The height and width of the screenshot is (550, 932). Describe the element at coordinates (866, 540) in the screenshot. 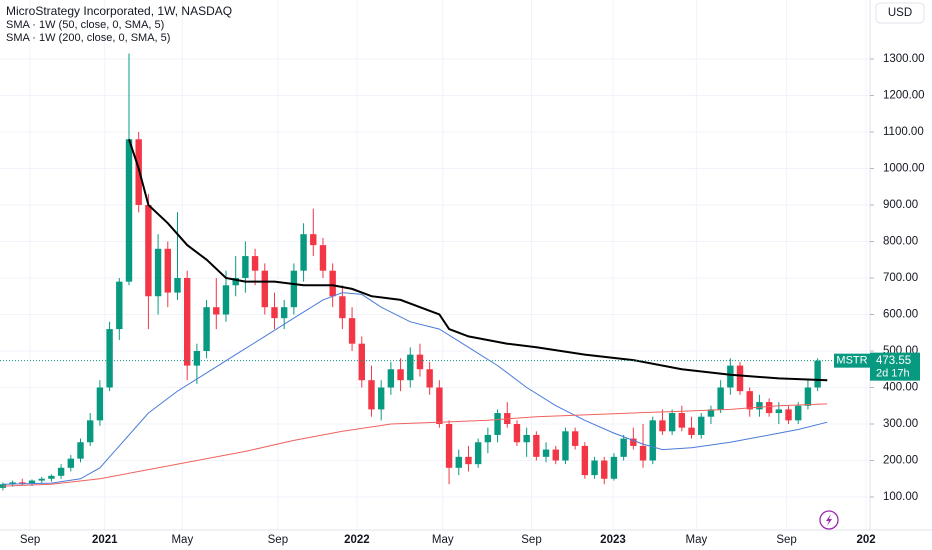

I see `x-tick-label: 202` at that location.